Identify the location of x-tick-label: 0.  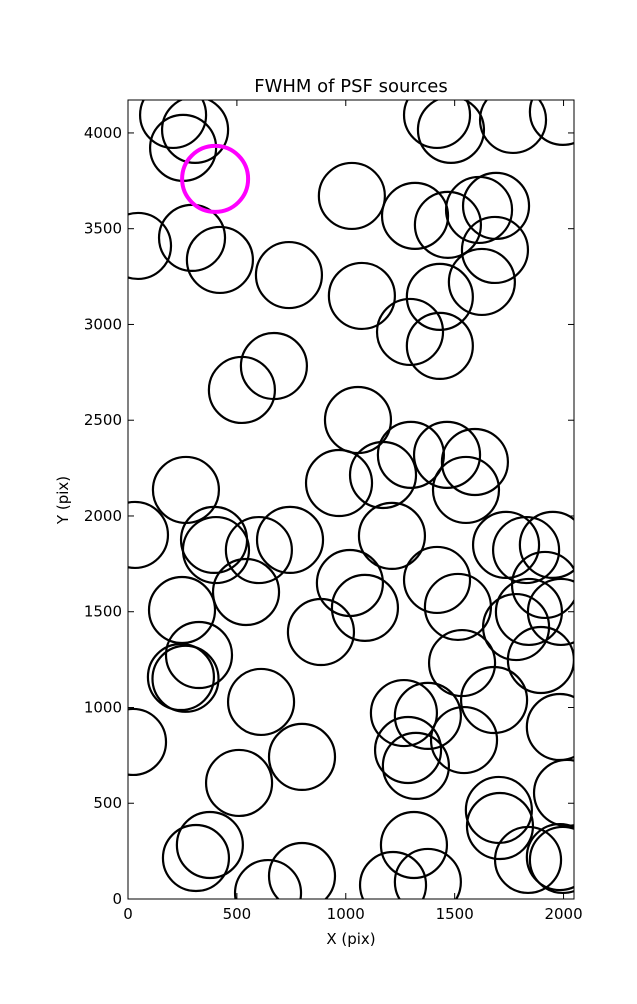
(128, 914).